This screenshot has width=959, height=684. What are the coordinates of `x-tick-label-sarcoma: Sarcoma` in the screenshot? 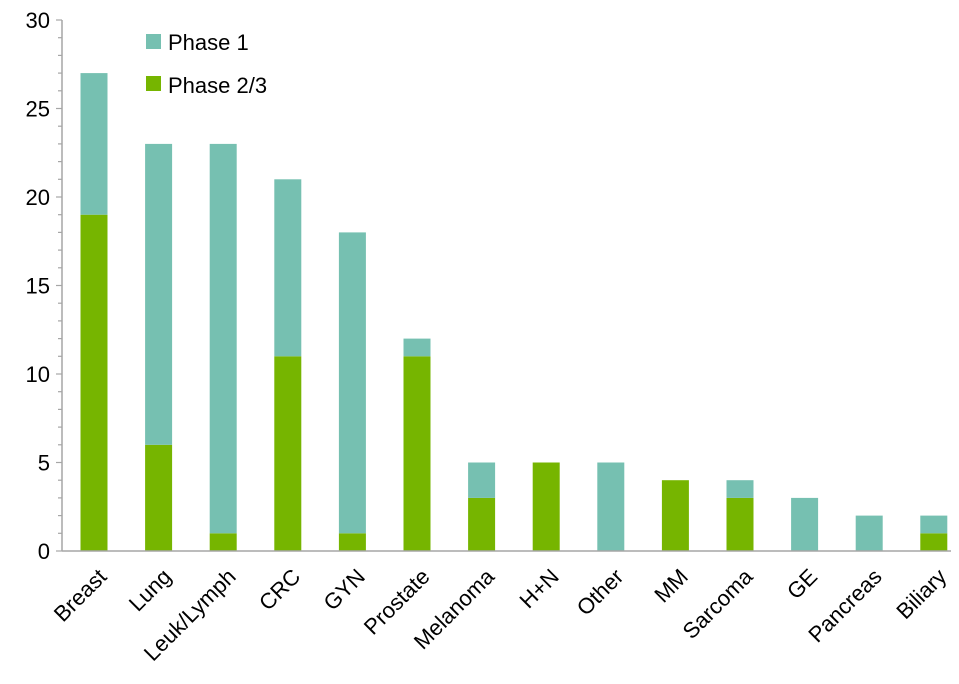 It's located at (718, 603).